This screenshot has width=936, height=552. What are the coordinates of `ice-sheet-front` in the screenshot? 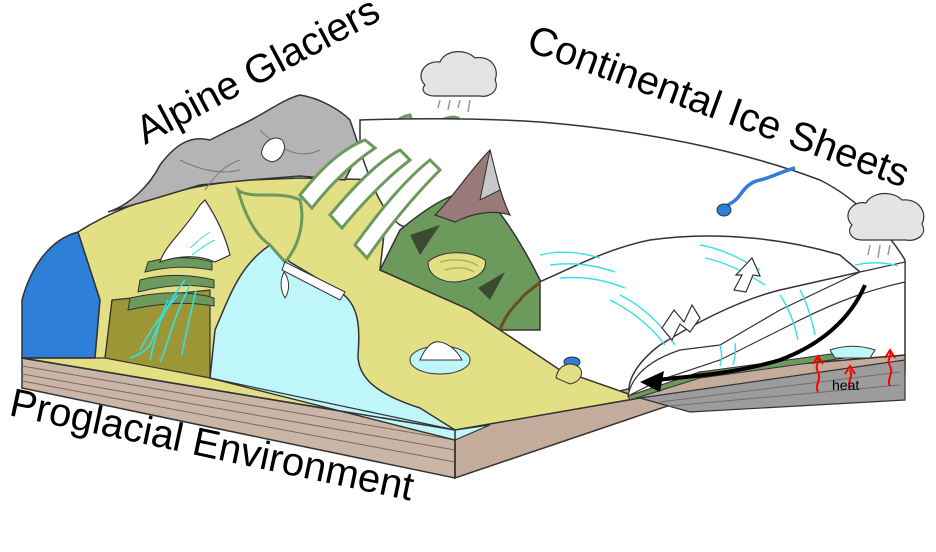 It's located at (766, 329).